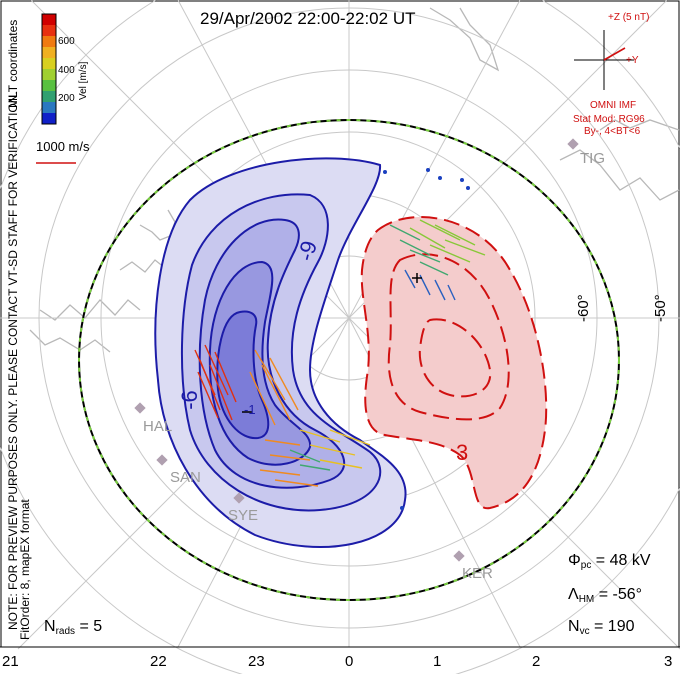  I want to click on colorbar-border, so click(49, 69).